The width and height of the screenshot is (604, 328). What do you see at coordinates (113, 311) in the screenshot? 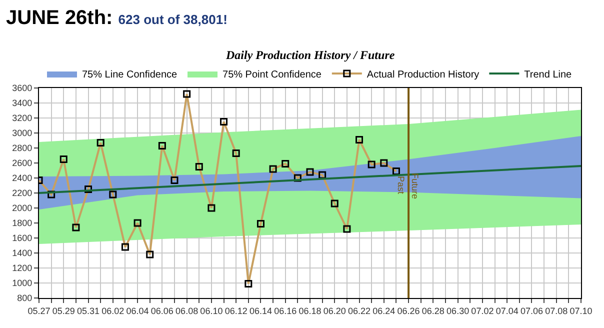
I see `x-tick-label: 06.02` at bounding box center [113, 311].